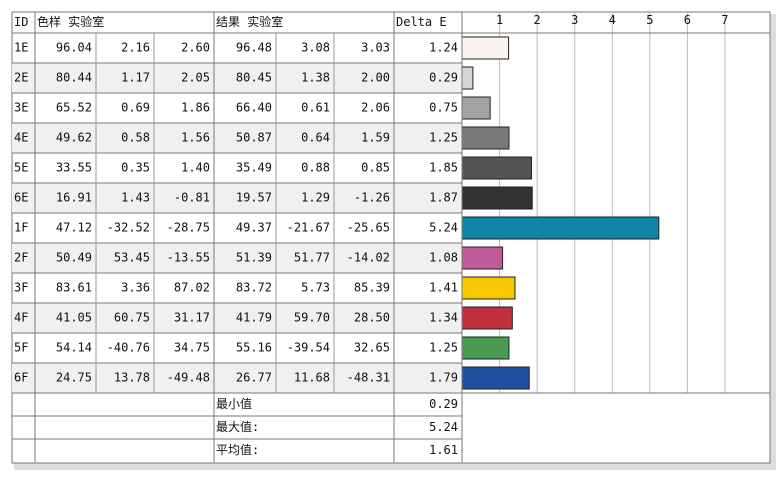 The width and height of the screenshot is (784, 484). I want to click on result-cell: 0.64, so click(315, 138).